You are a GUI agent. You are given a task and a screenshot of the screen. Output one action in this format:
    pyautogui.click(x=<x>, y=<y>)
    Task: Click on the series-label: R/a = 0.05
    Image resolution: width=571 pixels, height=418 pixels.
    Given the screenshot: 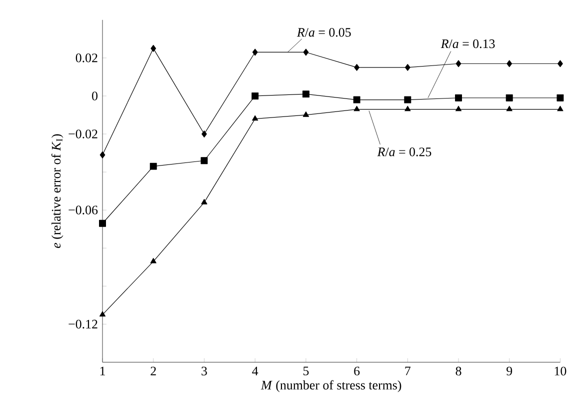 What is the action you would take?
    pyautogui.click(x=323, y=32)
    